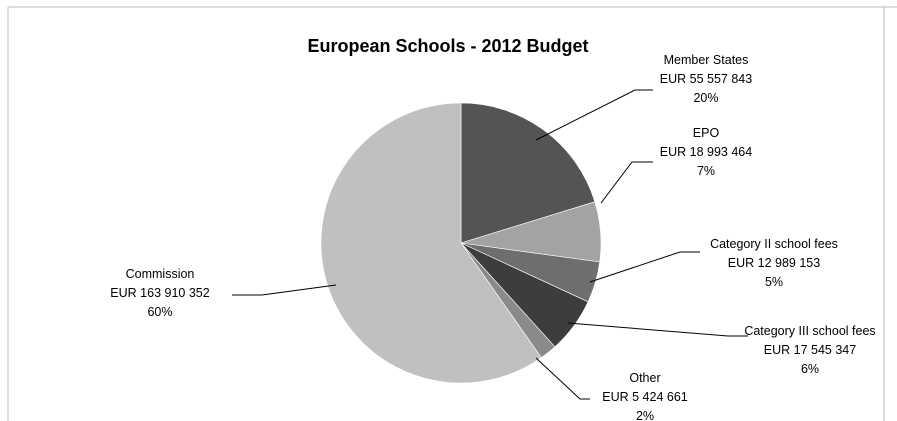  I want to click on chart-title: European Schools - 2012 Budget, so click(447, 46).